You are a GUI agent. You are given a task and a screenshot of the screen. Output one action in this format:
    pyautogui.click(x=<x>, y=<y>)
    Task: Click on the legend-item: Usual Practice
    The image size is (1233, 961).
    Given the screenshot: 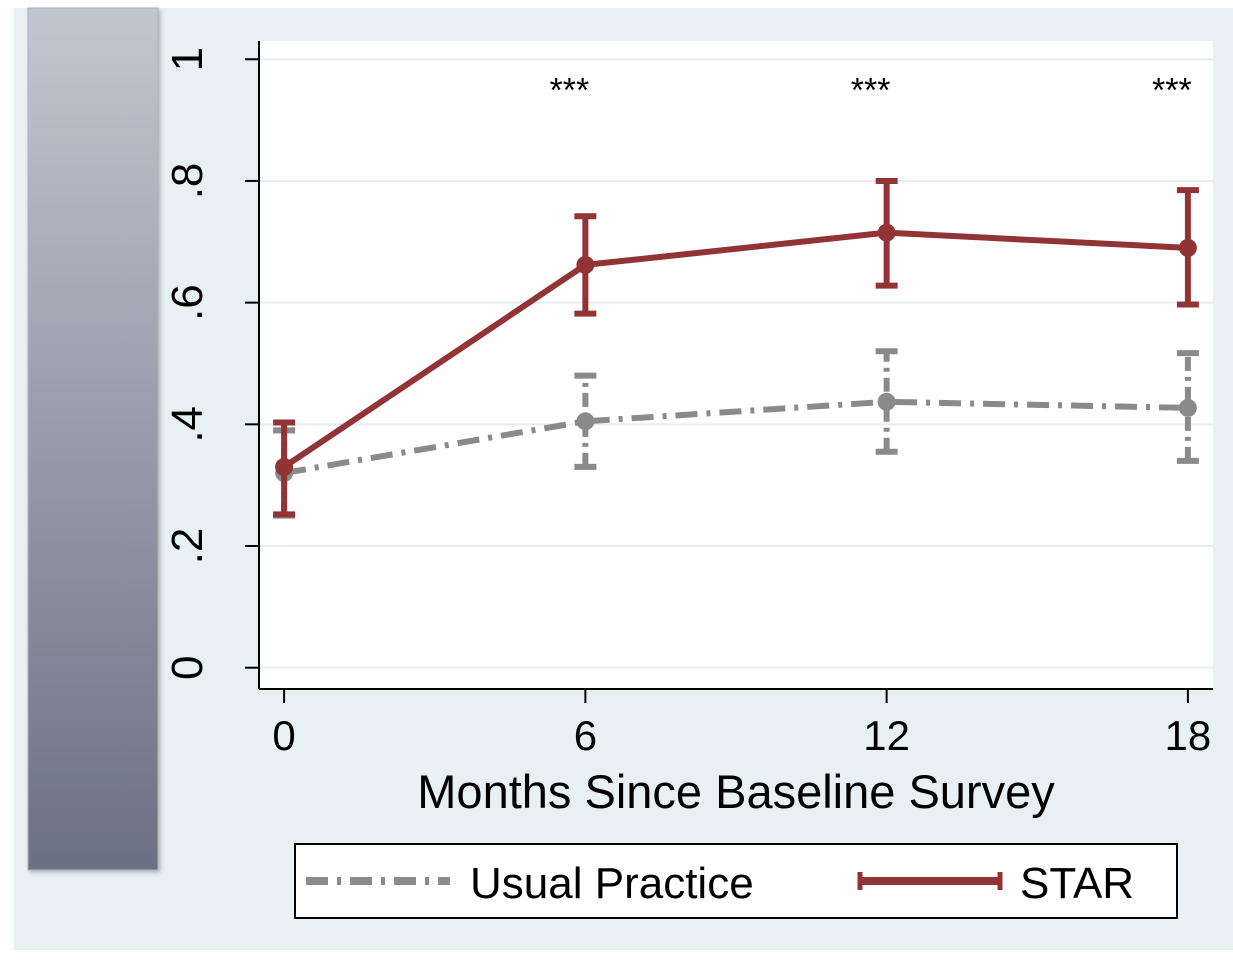 What is the action you would take?
    pyautogui.click(x=530, y=883)
    